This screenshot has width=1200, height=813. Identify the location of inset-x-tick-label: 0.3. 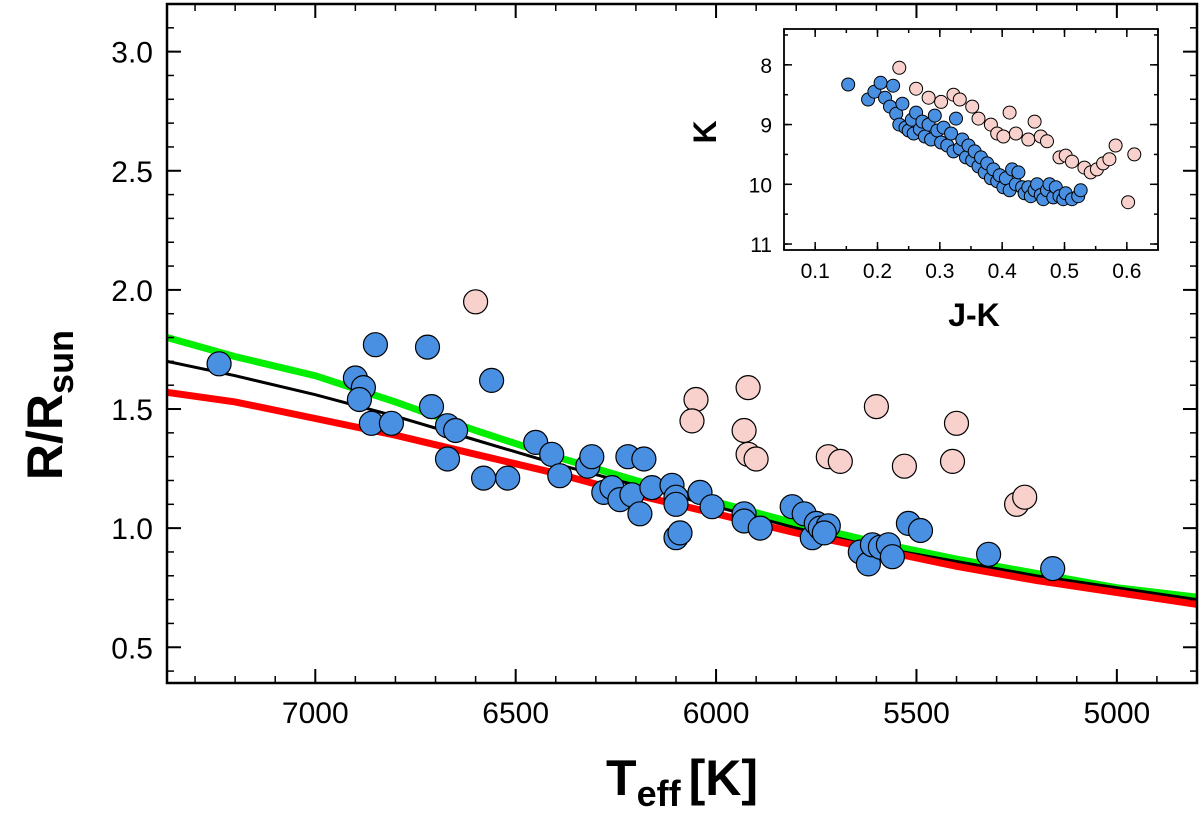
(939, 271).